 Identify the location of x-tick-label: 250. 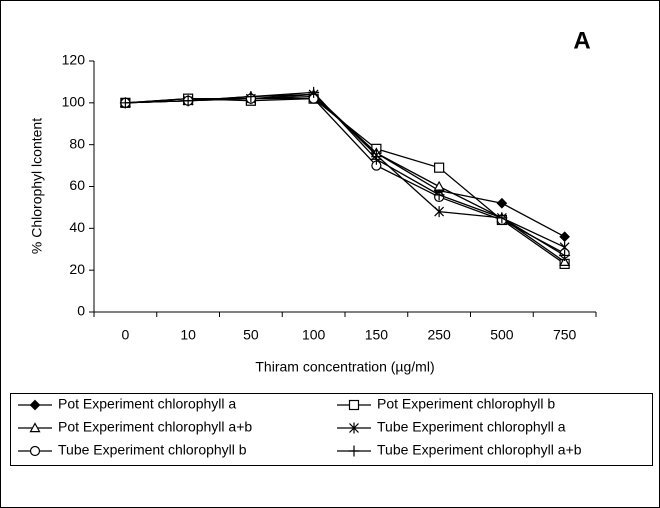
(439, 335).